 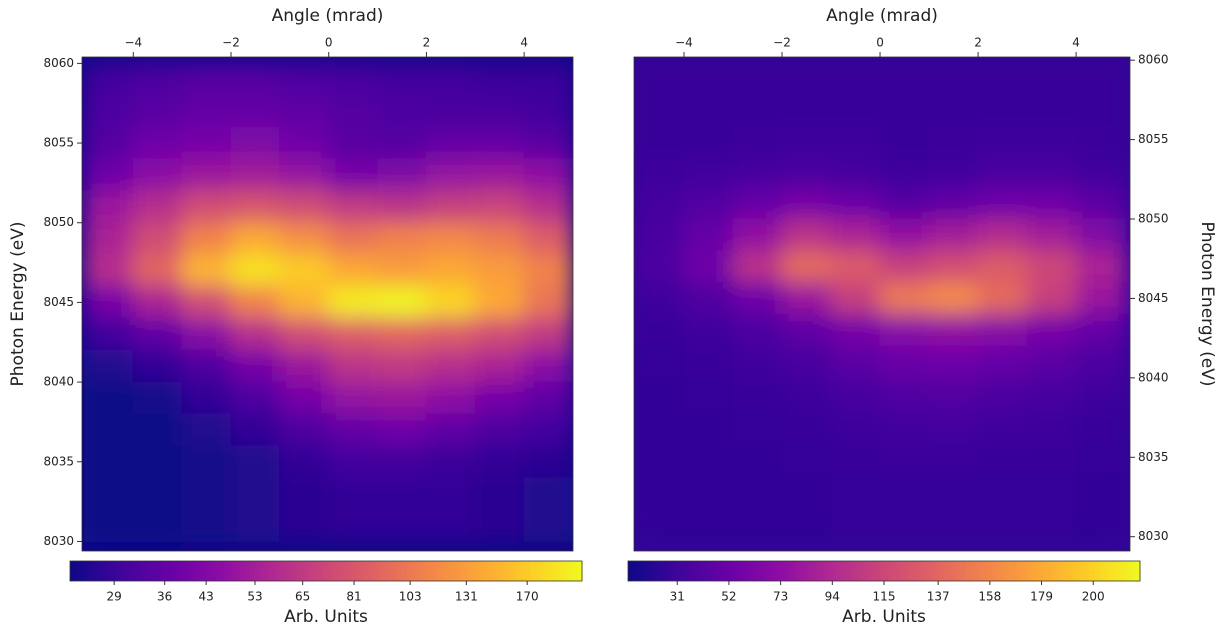 What do you see at coordinates (989, 597) in the screenshot?
I see `colorbar-tick-label: 158` at bounding box center [989, 597].